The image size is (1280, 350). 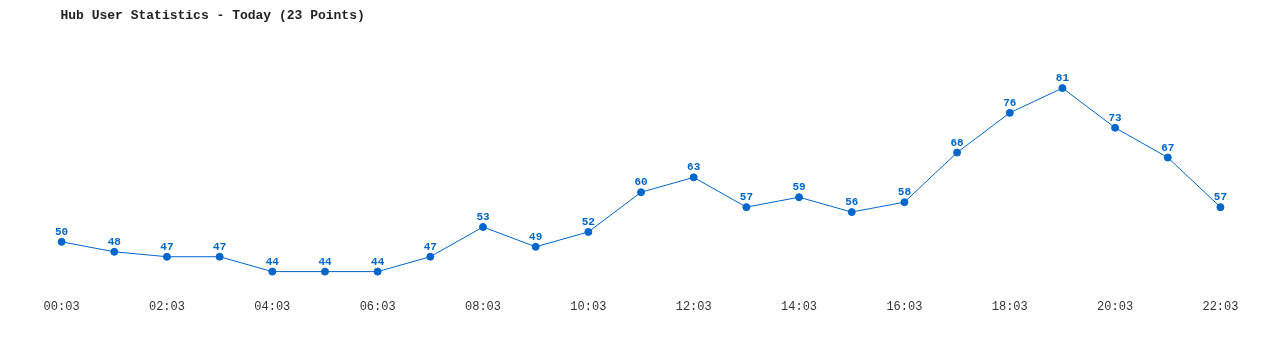 I want to click on x-tick-label: 00:03, so click(x=61, y=306).